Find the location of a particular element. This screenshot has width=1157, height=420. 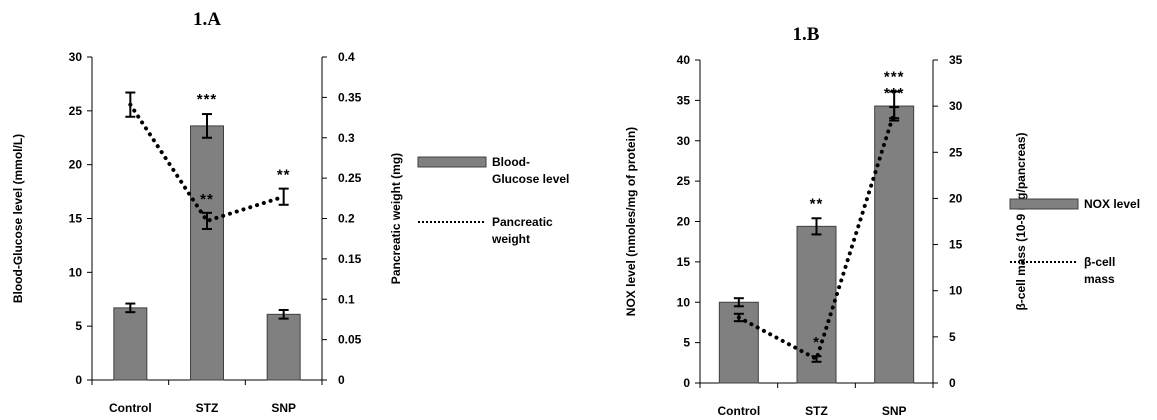

right-tick-label: 0.35 is located at coordinates (350, 97).